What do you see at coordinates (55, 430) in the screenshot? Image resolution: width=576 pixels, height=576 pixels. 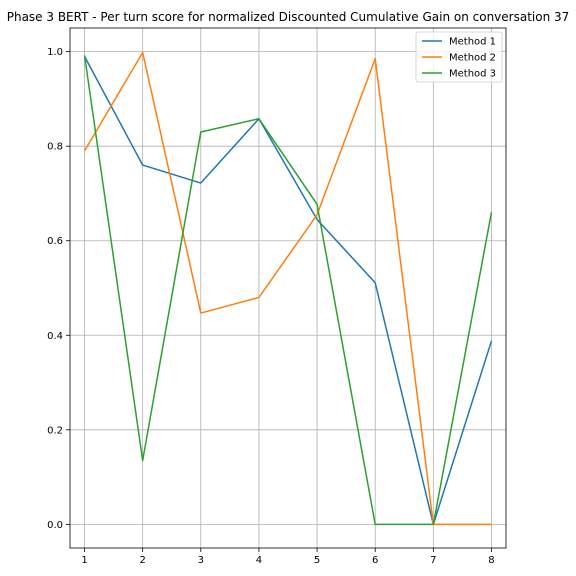 I see `y-tick-label: 0.2` at bounding box center [55, 430].